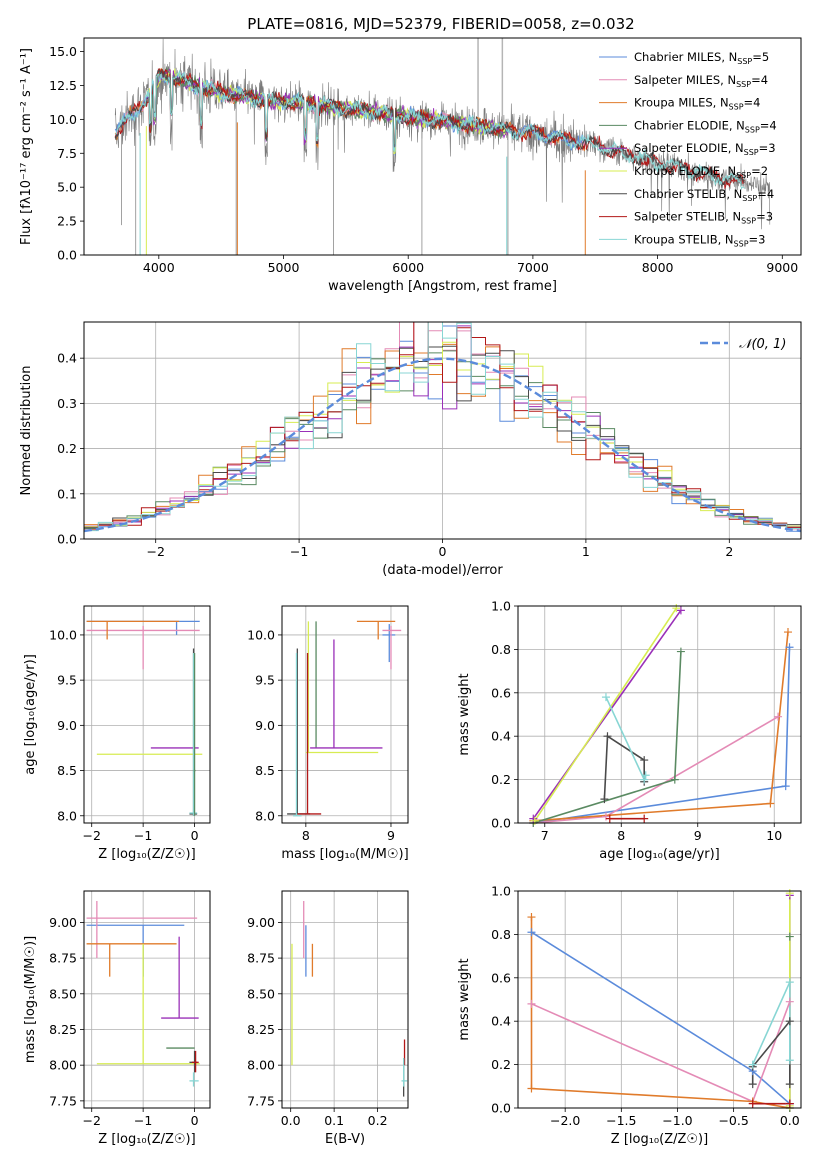  Describe the element at coordinates (67, 153) in the screenshot. I see `y-tick-label: 7.5` at that location.